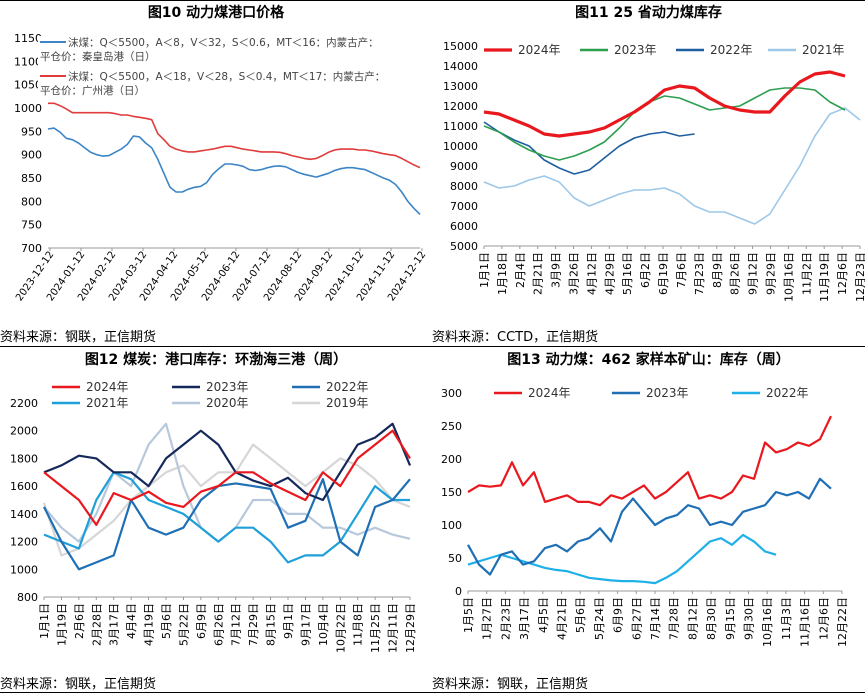 This screenshot has width=865, height=695. What do you see at coordinates (824, 277) in the screenshot?
I see `x-tick-label: 11月19日` at bounding box center [824, 277].